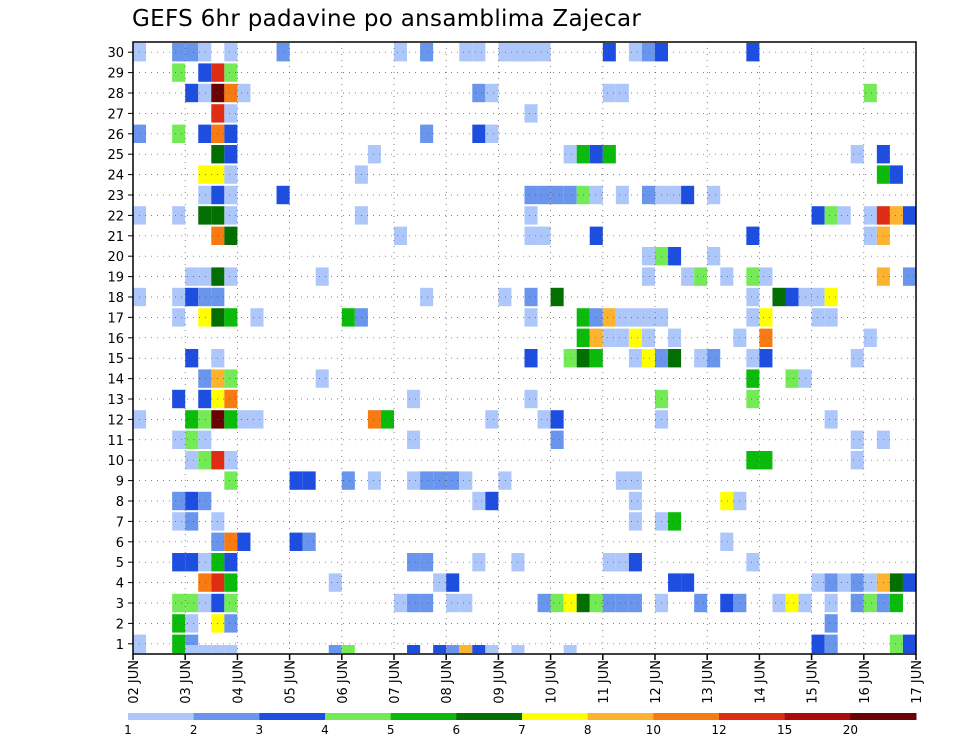 The image size is (960, 742). What do you see at coordinates (120, 624) in the screenshot?
I see `y-tick-label: 2` at bounding box center [120, 624].